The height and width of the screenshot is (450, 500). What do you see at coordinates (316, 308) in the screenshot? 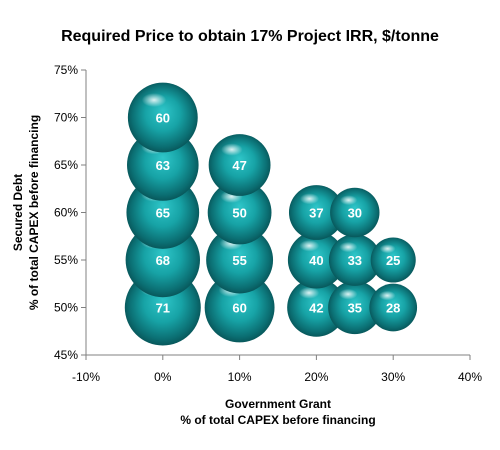
I see `bubble-value-label: 42` at bounding box center [316, 308].